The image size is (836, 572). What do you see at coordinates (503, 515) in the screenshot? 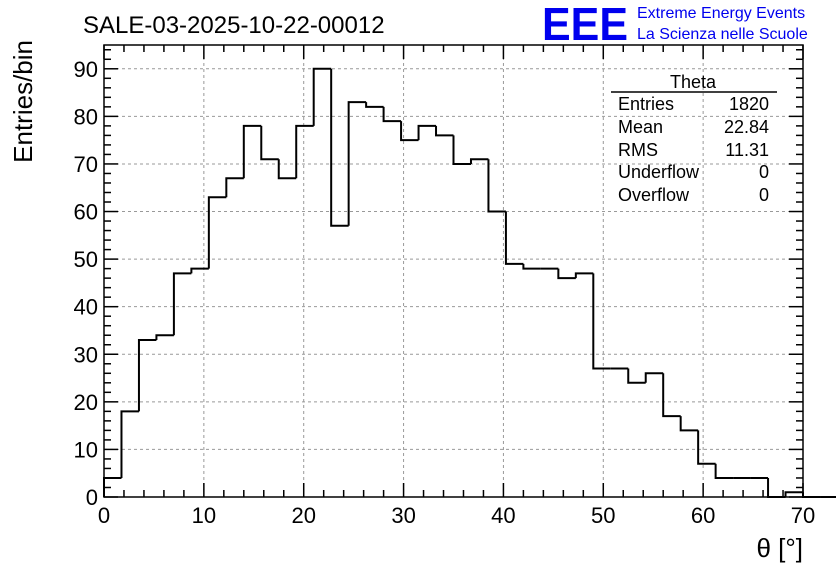
I see `x-tick-label: 40` at bounding box center [503, 515].